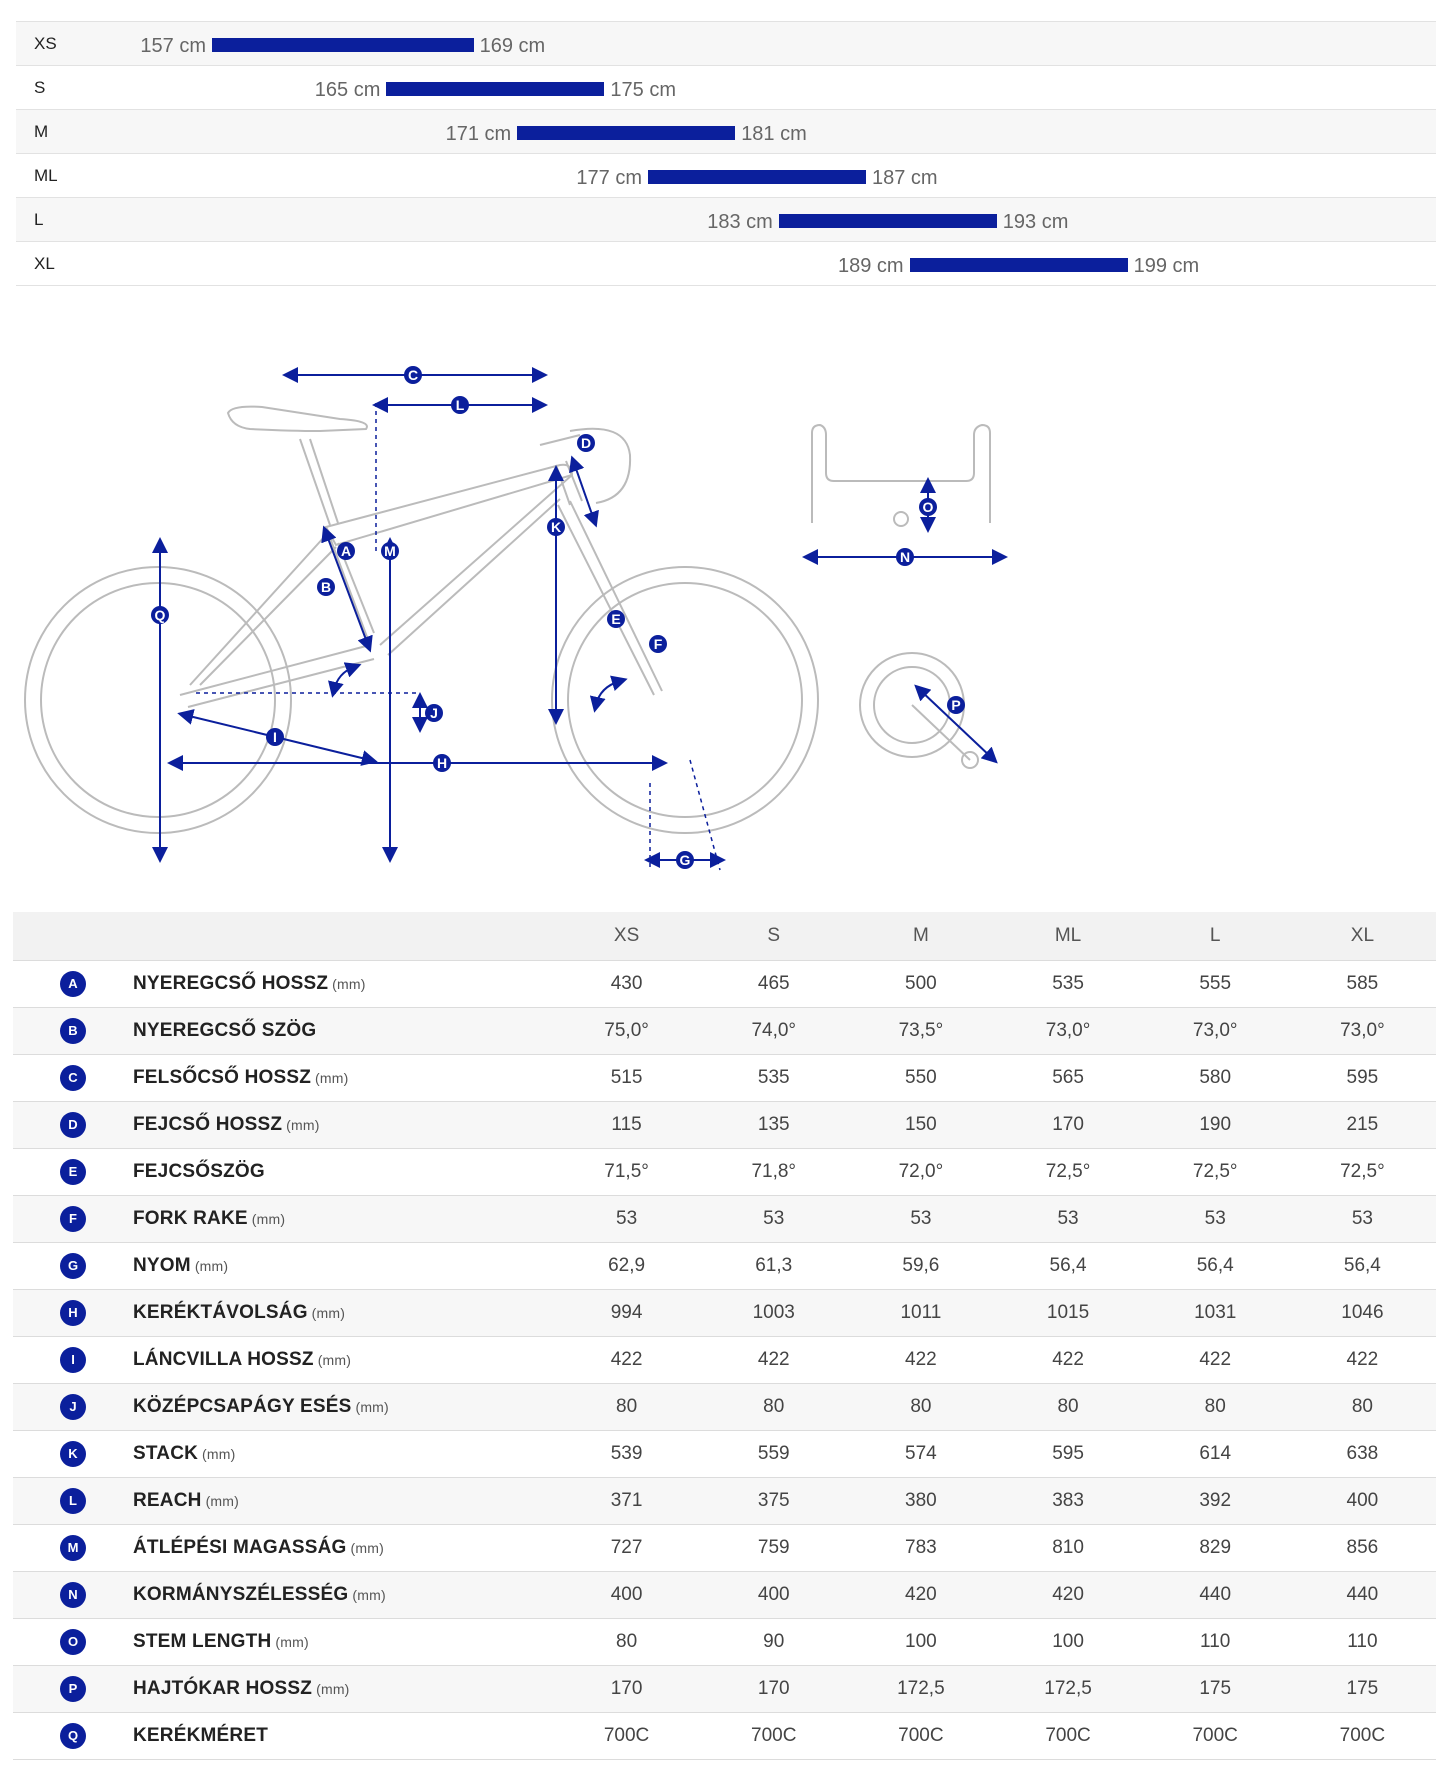 The image size is (1446, 1769). I want to click on diagram-badge-l: L, so click(460, 405).